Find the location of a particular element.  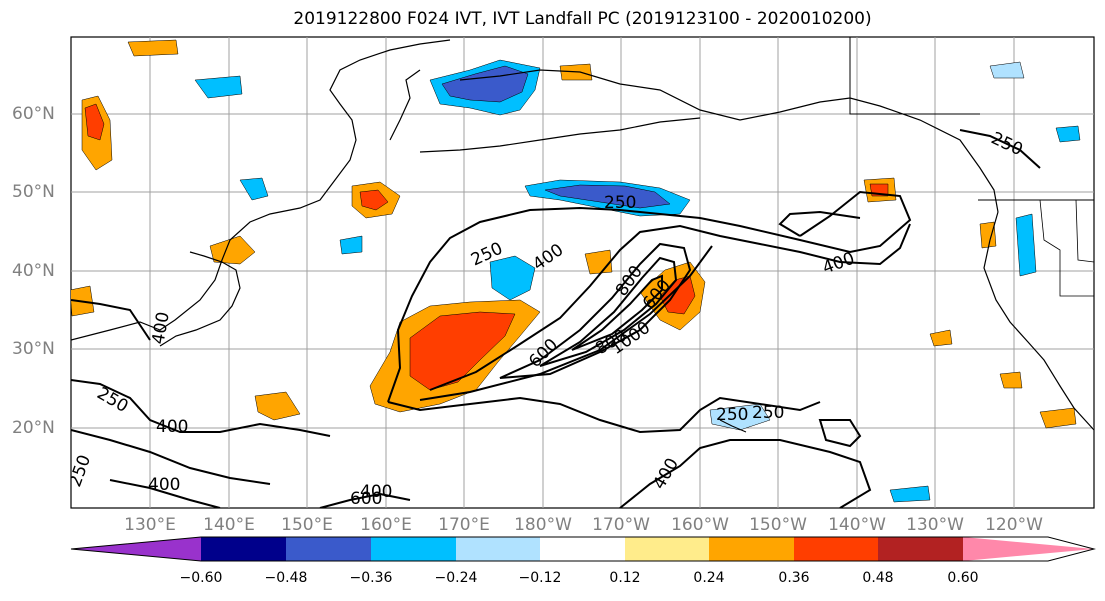

coast-na-west is located at coordinates (1038, 321).